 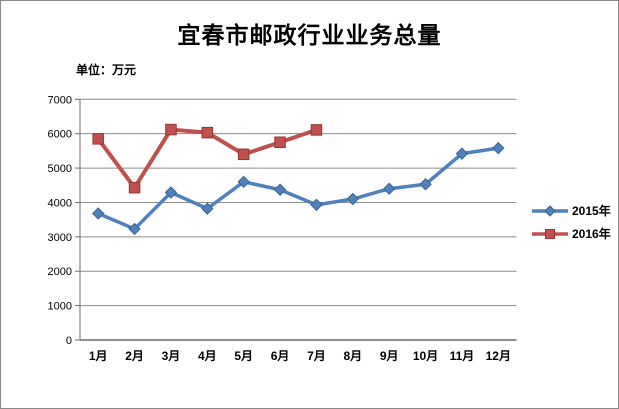 I want to click on x-tick-label: 3月, so click(x=171, y=356).